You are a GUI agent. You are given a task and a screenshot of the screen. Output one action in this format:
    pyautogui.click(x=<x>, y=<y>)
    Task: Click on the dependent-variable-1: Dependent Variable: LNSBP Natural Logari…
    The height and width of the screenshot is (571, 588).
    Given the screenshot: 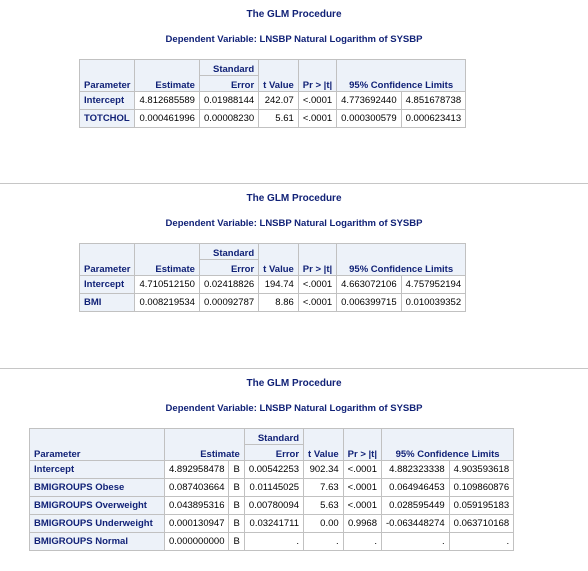 What is the action you would take?
    pyautogui.click(x=294, y=39)
    